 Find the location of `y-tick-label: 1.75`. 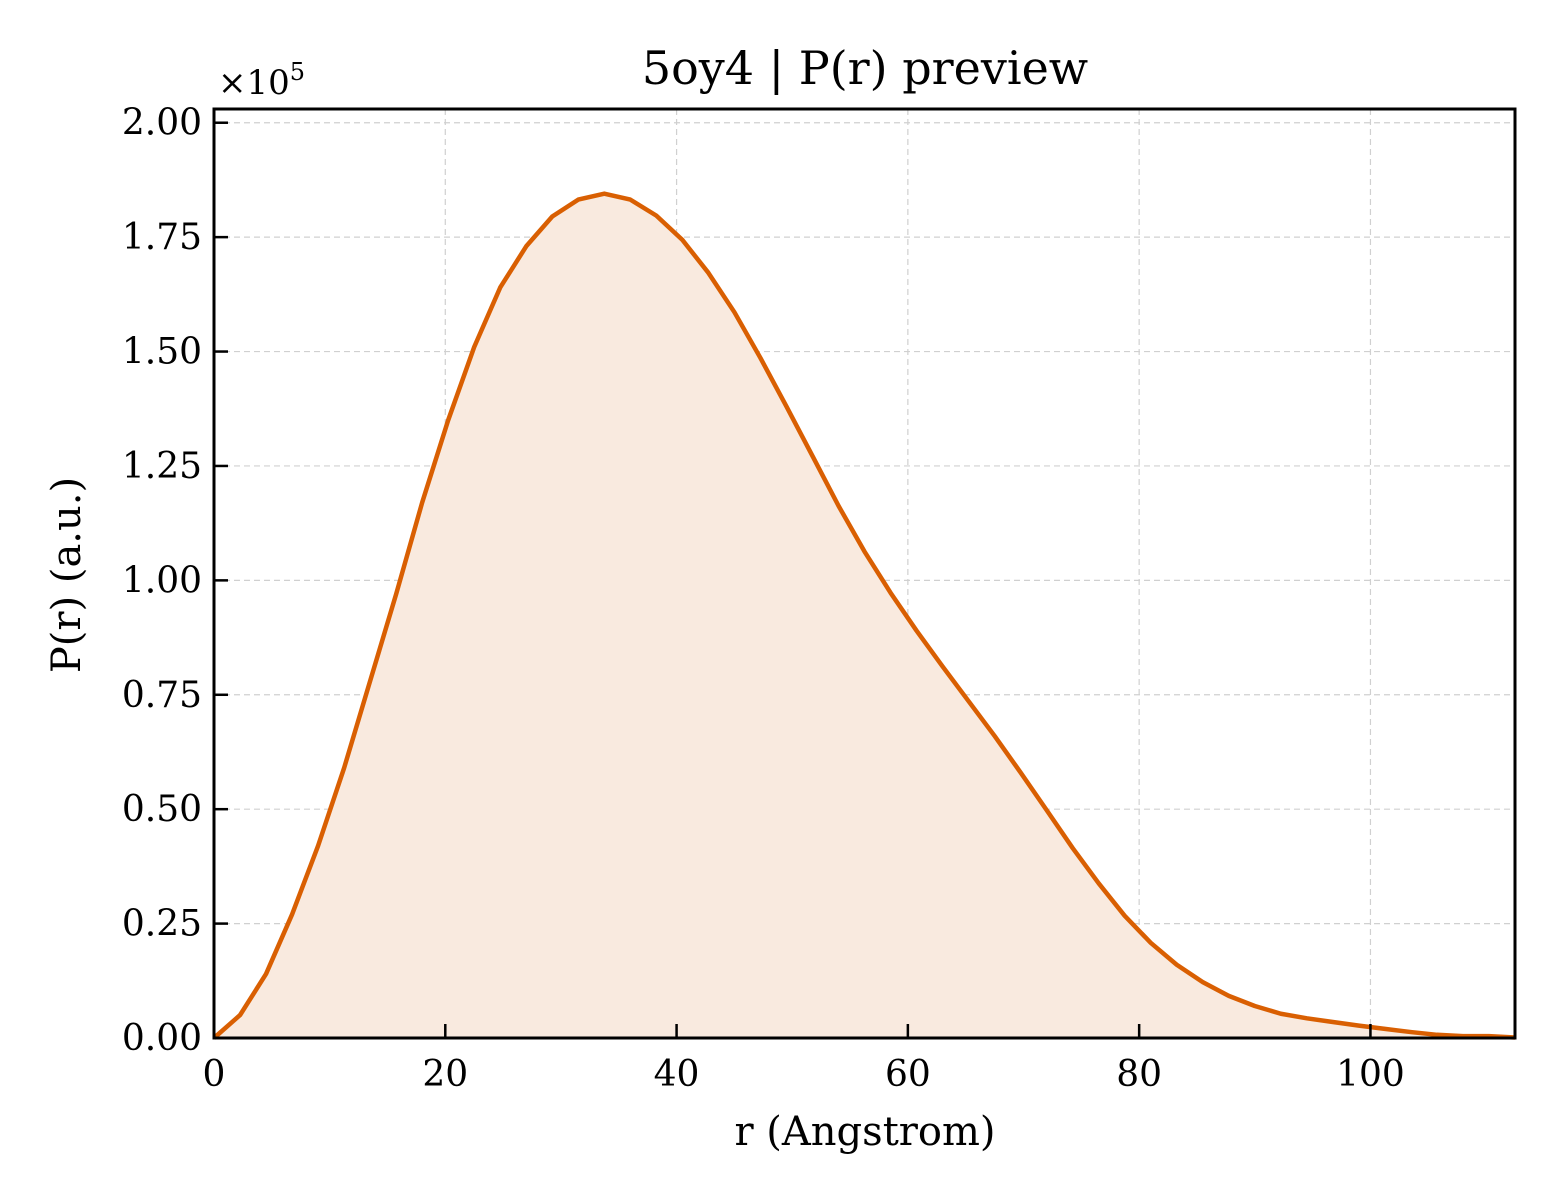

y-tick-label: 1.75 is located at coordinates (162, 237).